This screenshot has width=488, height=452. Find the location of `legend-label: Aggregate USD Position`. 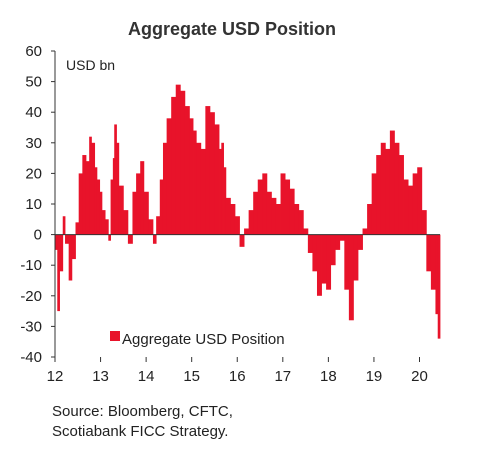

legend-label: Aggregate USD Position is located at coordinates (203, 339).